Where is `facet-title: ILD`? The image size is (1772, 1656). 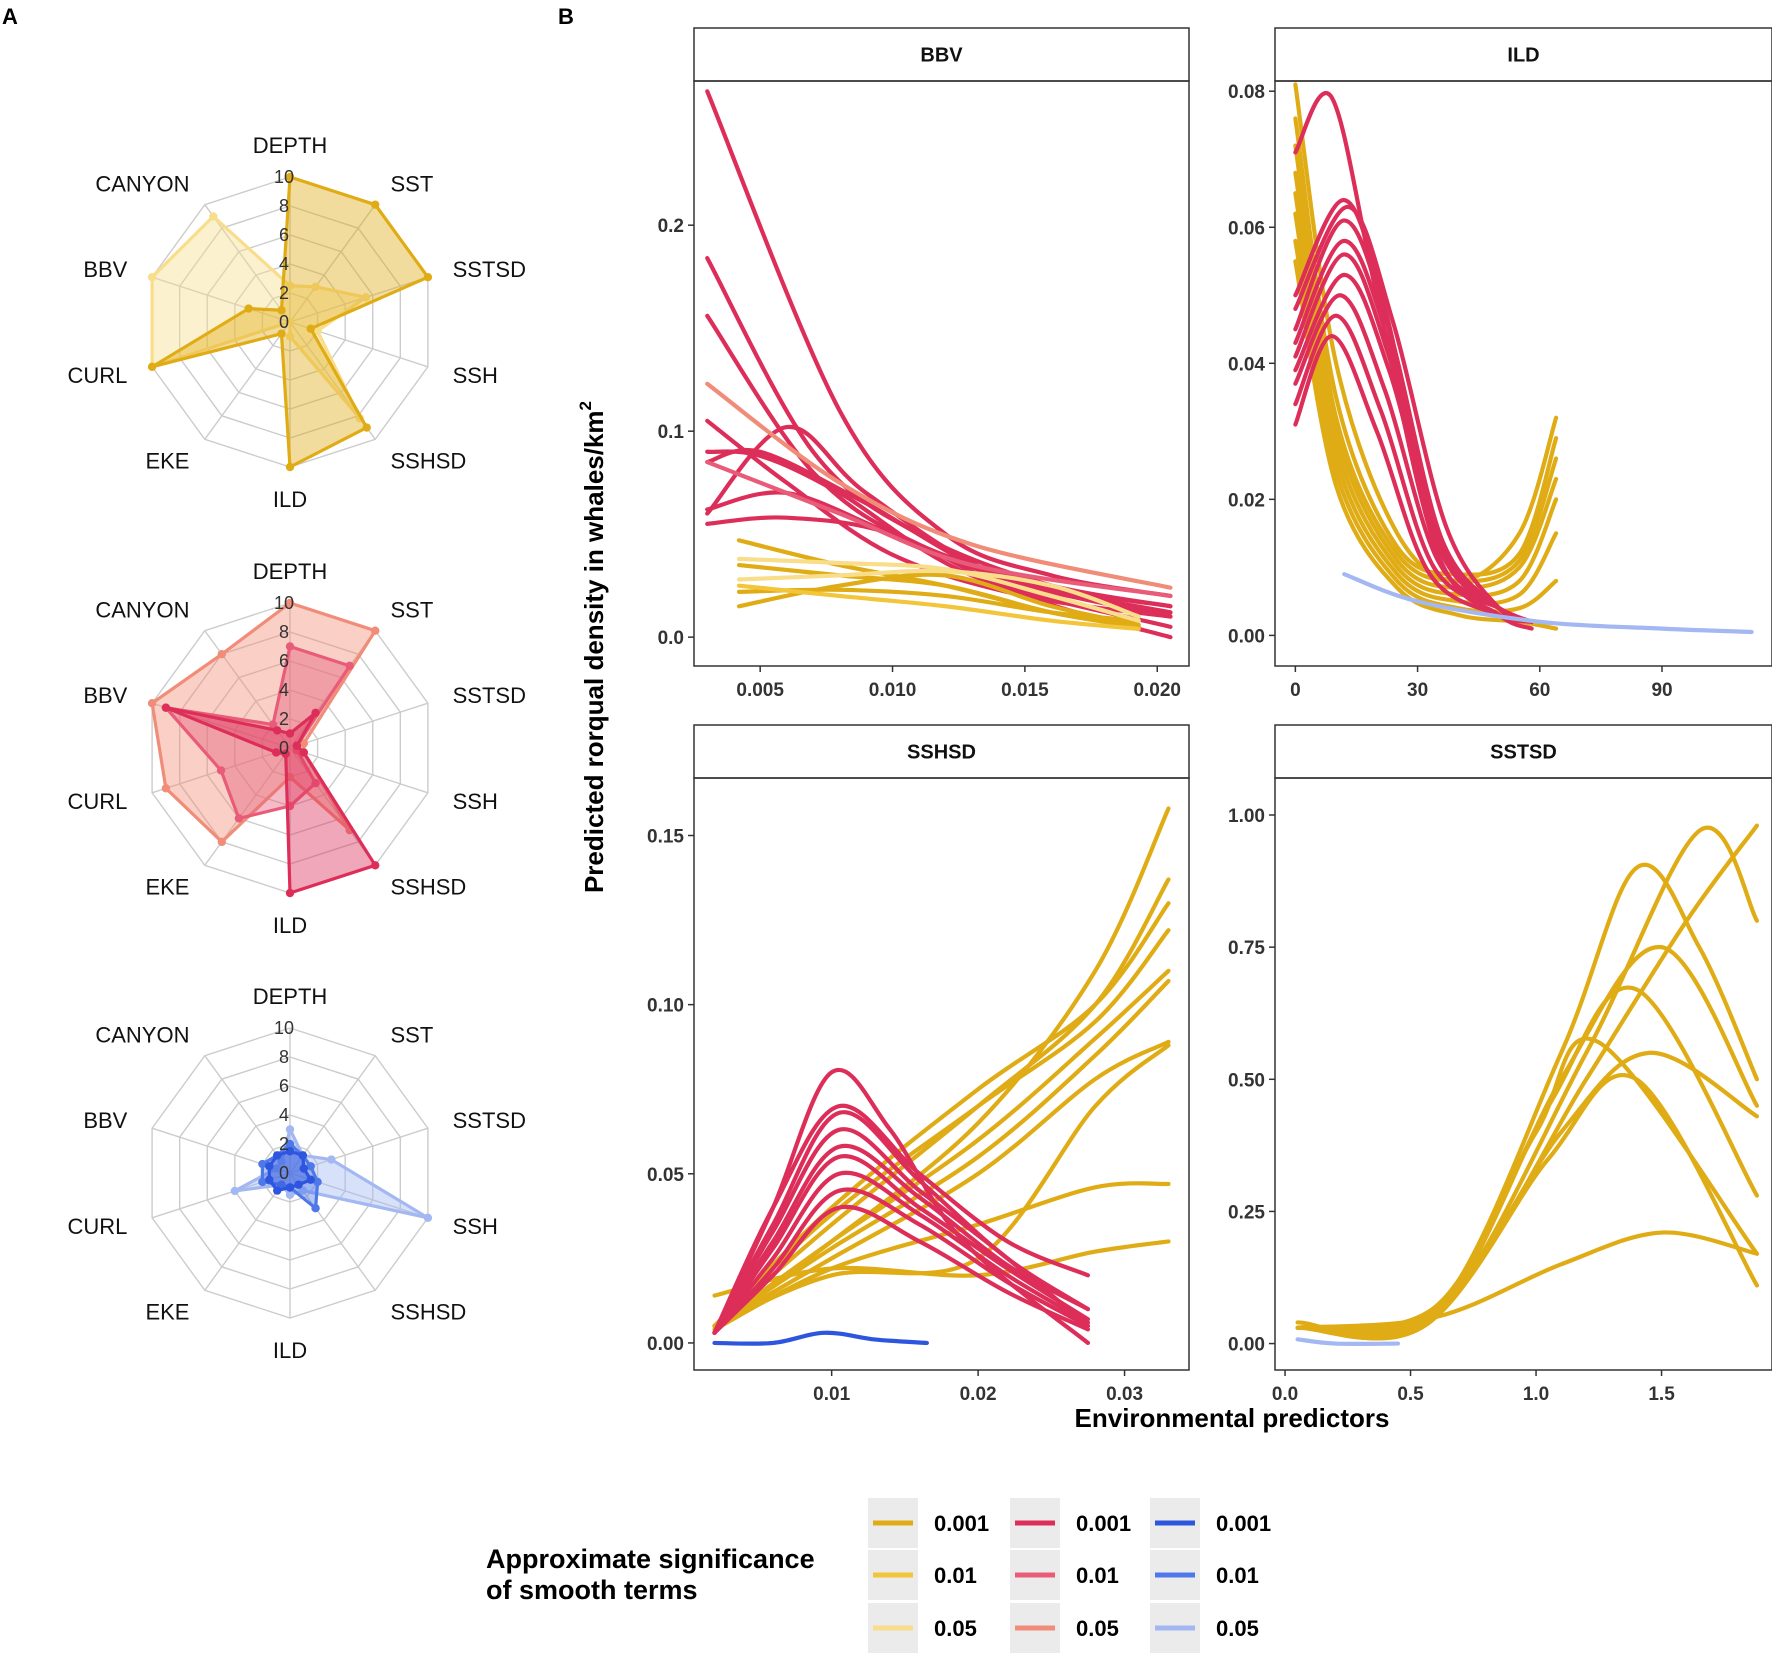
facet-title: ILD is located at coordinates (1523, 56).